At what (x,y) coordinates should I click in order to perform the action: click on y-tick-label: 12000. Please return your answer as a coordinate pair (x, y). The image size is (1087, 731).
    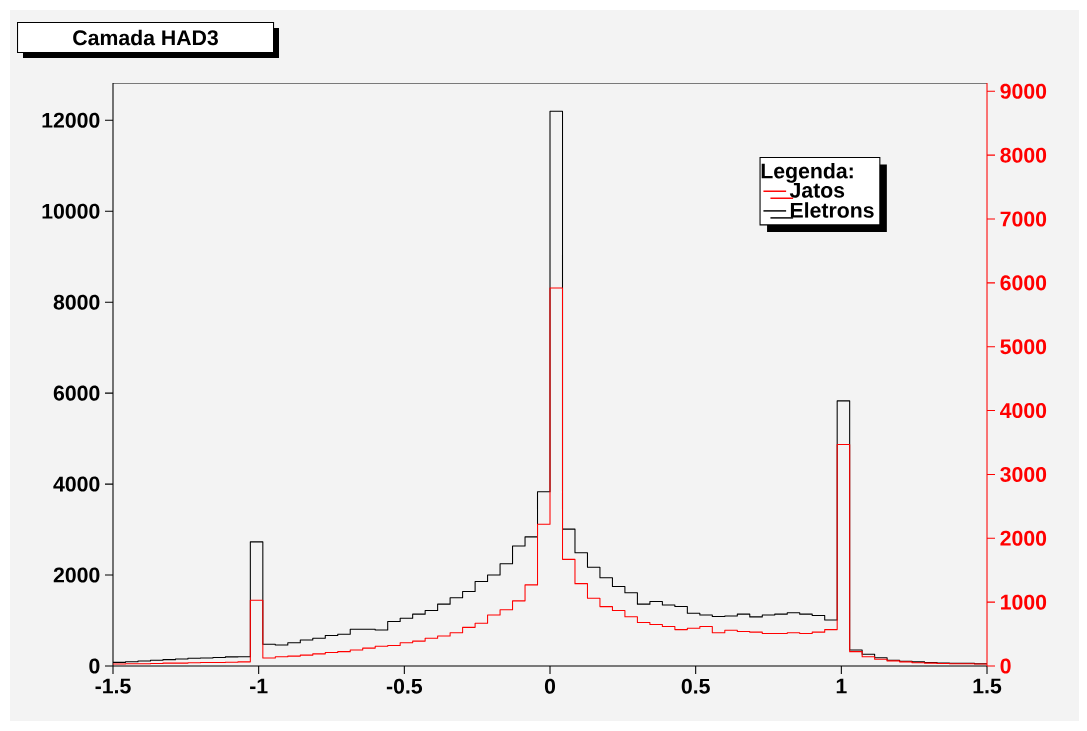
    Looking at the image, I should click on (71, 120).